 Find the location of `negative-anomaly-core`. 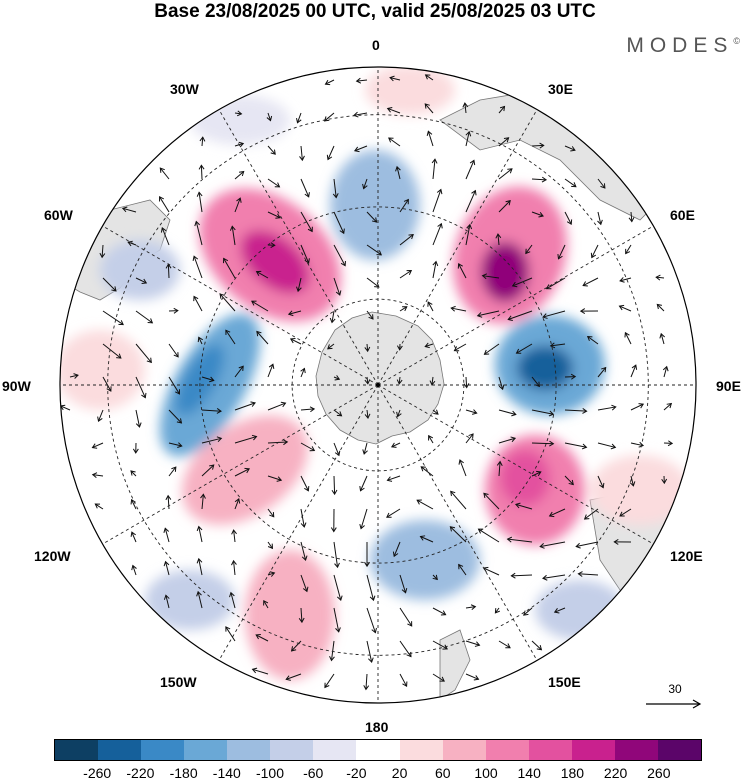

negative-anomaly-core is located at coordinates (545, 368).